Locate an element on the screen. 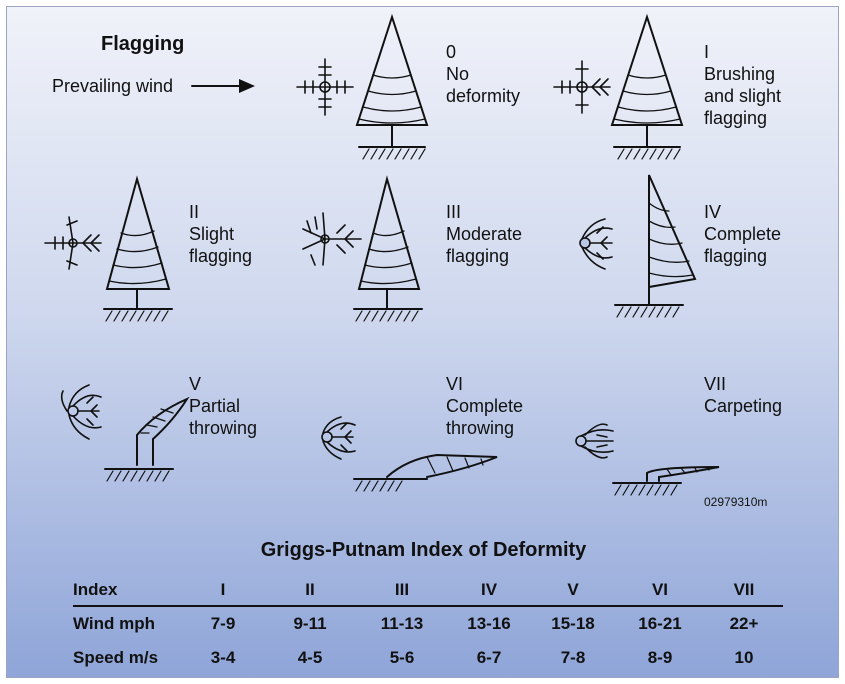  table-cell: 13-16 is located at coordinates (489, 623).